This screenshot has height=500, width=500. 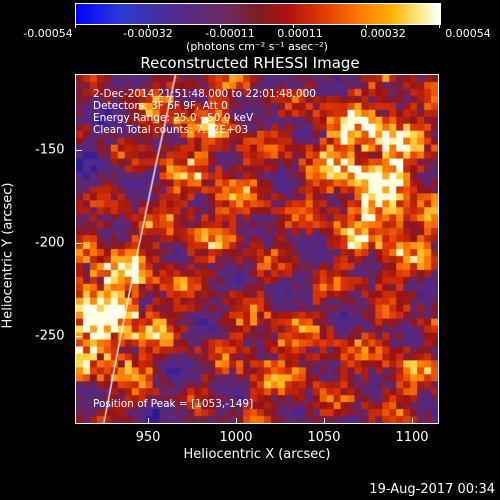 What do you see at coordinates (173, 118) in the screenshot?
I see `energy-range: Energy Range: 25.0 - 50.0 keV` at bounding box center [173, 118].